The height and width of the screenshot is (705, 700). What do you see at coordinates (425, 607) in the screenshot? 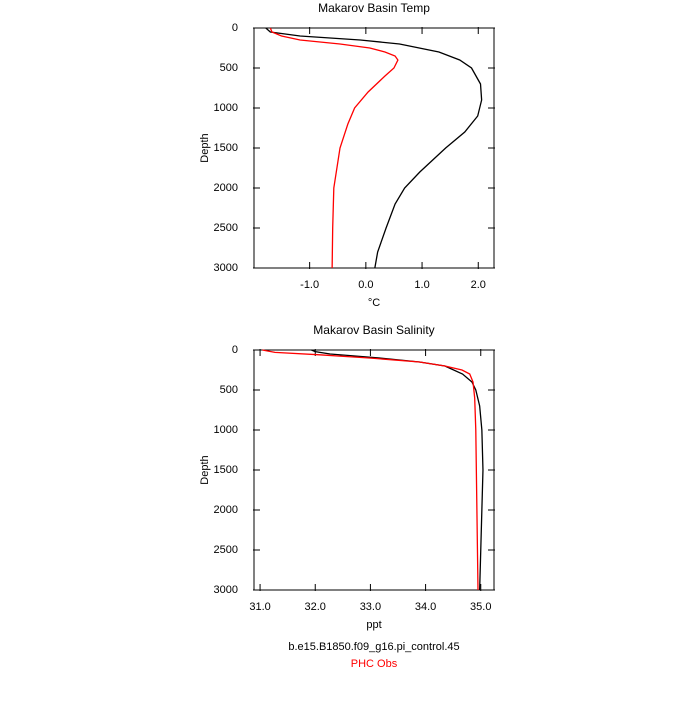
I see `x-tick-label: 34.0` at bounding box center [425, 607].